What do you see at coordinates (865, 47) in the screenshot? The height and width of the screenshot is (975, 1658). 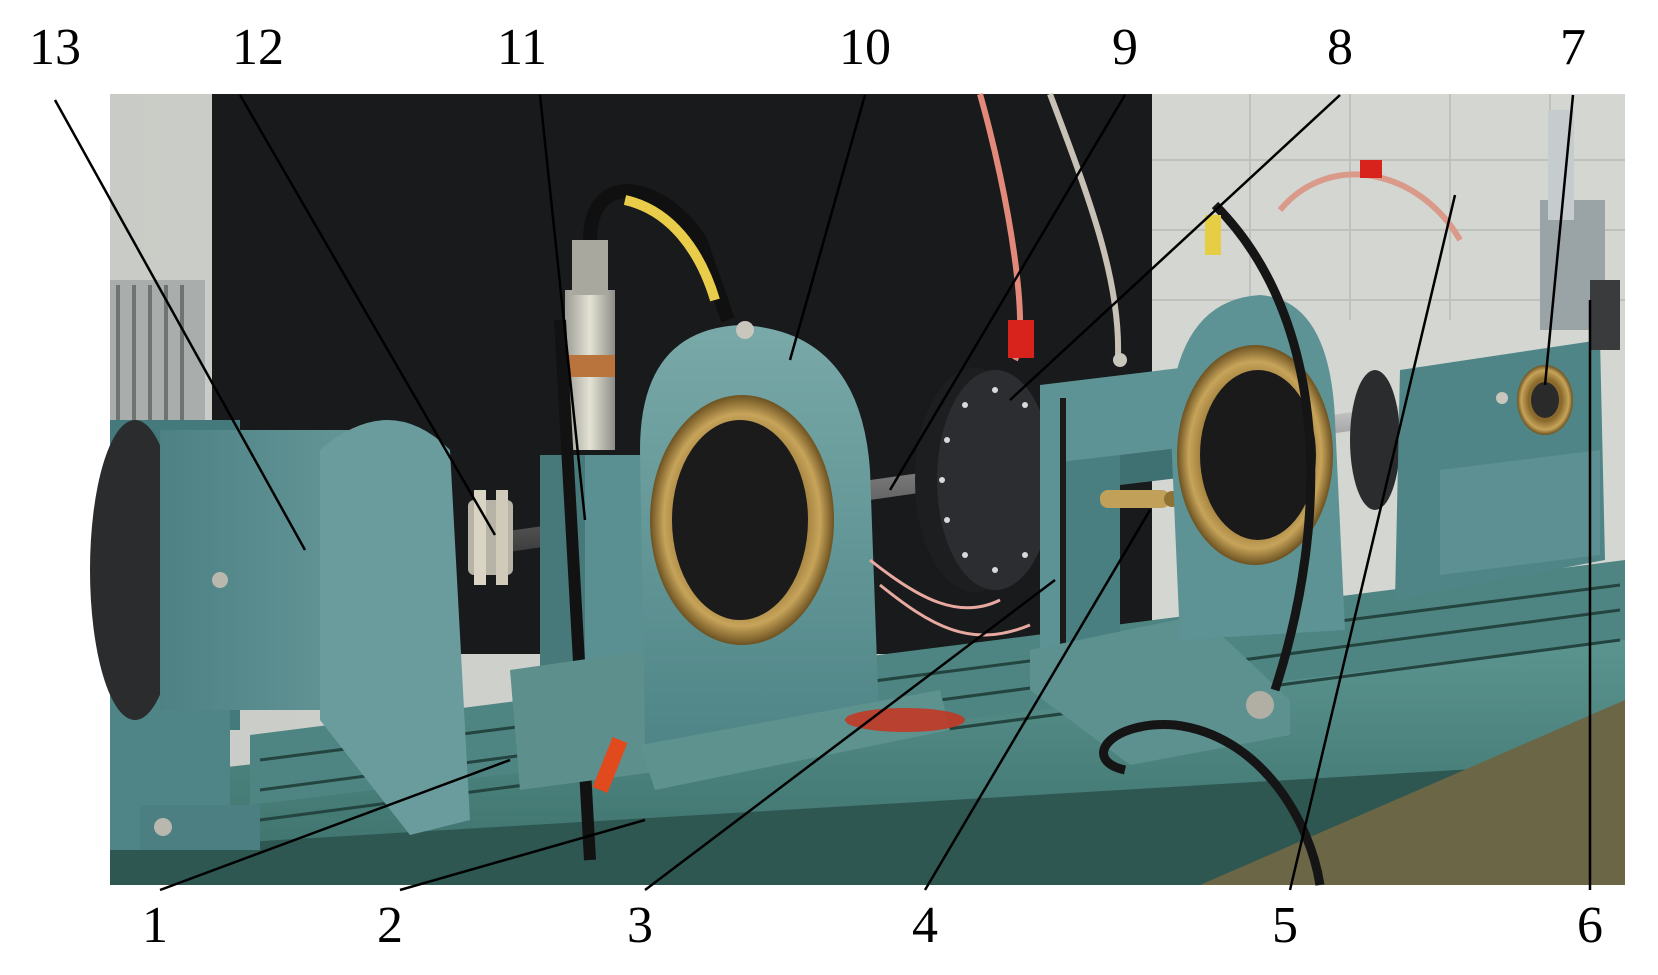 I see `callout-label-10: 10` at bounding box center [865, 47].